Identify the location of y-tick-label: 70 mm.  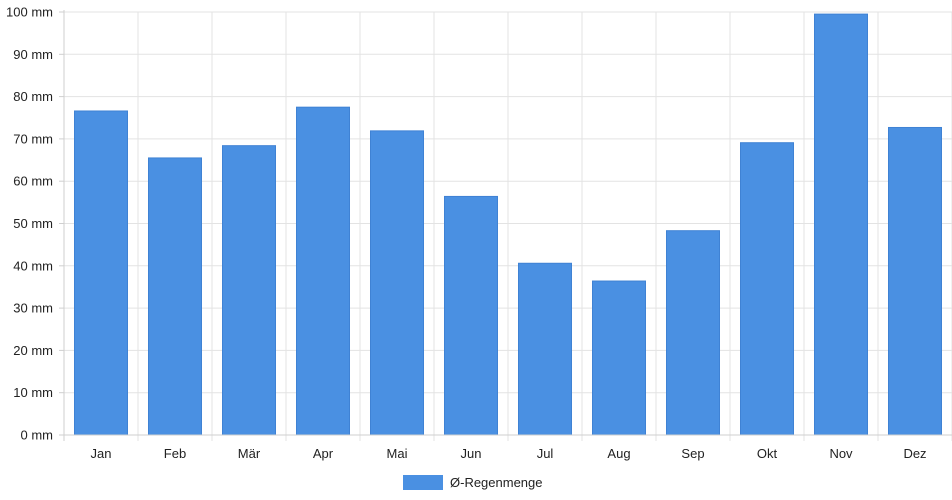
(33, 138).